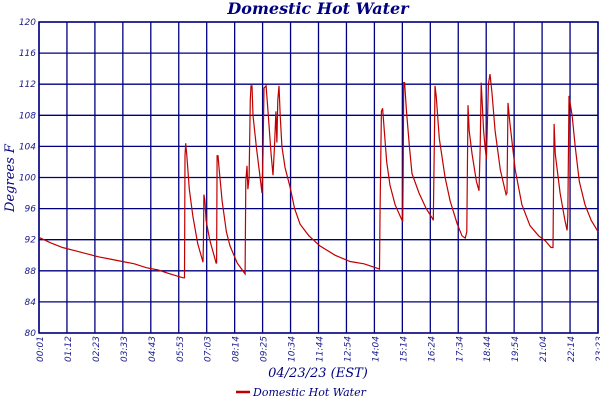 Image resolution: width=600 pixels, height=400 pixels. Describe the element at coordinates (572, 349) in the screenshot. I see `x-tick-label: 22:14` at that location.